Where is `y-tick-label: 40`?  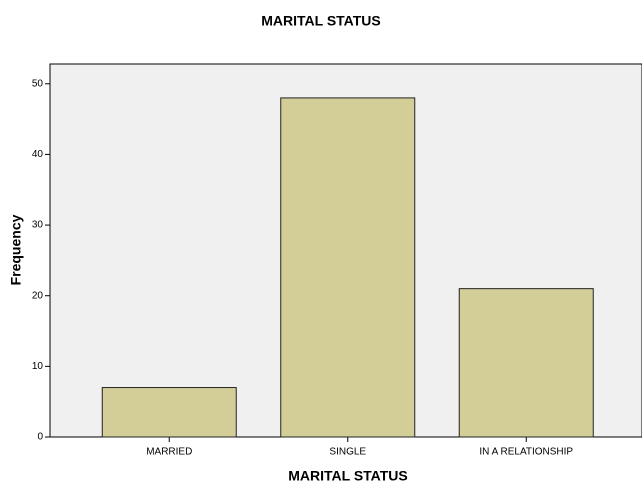 y-tick-label: 40 is located at coordinates (38, 154).